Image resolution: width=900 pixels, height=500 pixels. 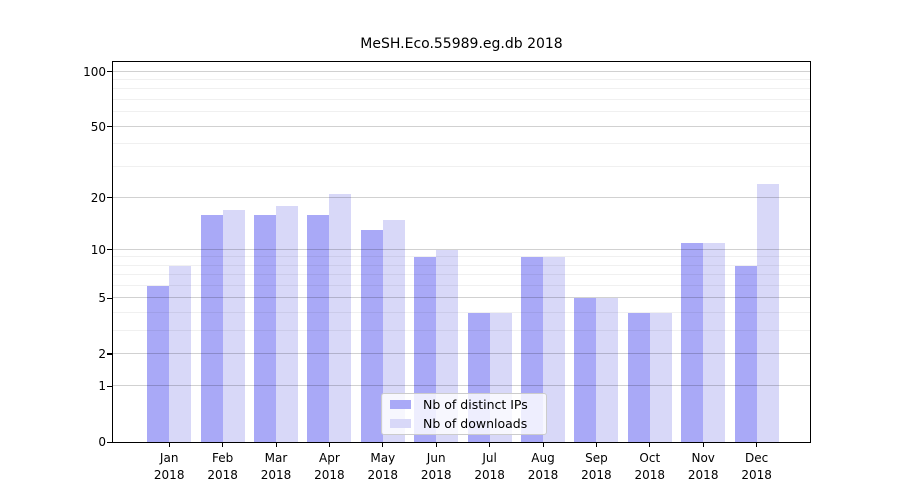 I want to click on x-tick-label-jan: Jan 2018, so click(x=169, y=466).